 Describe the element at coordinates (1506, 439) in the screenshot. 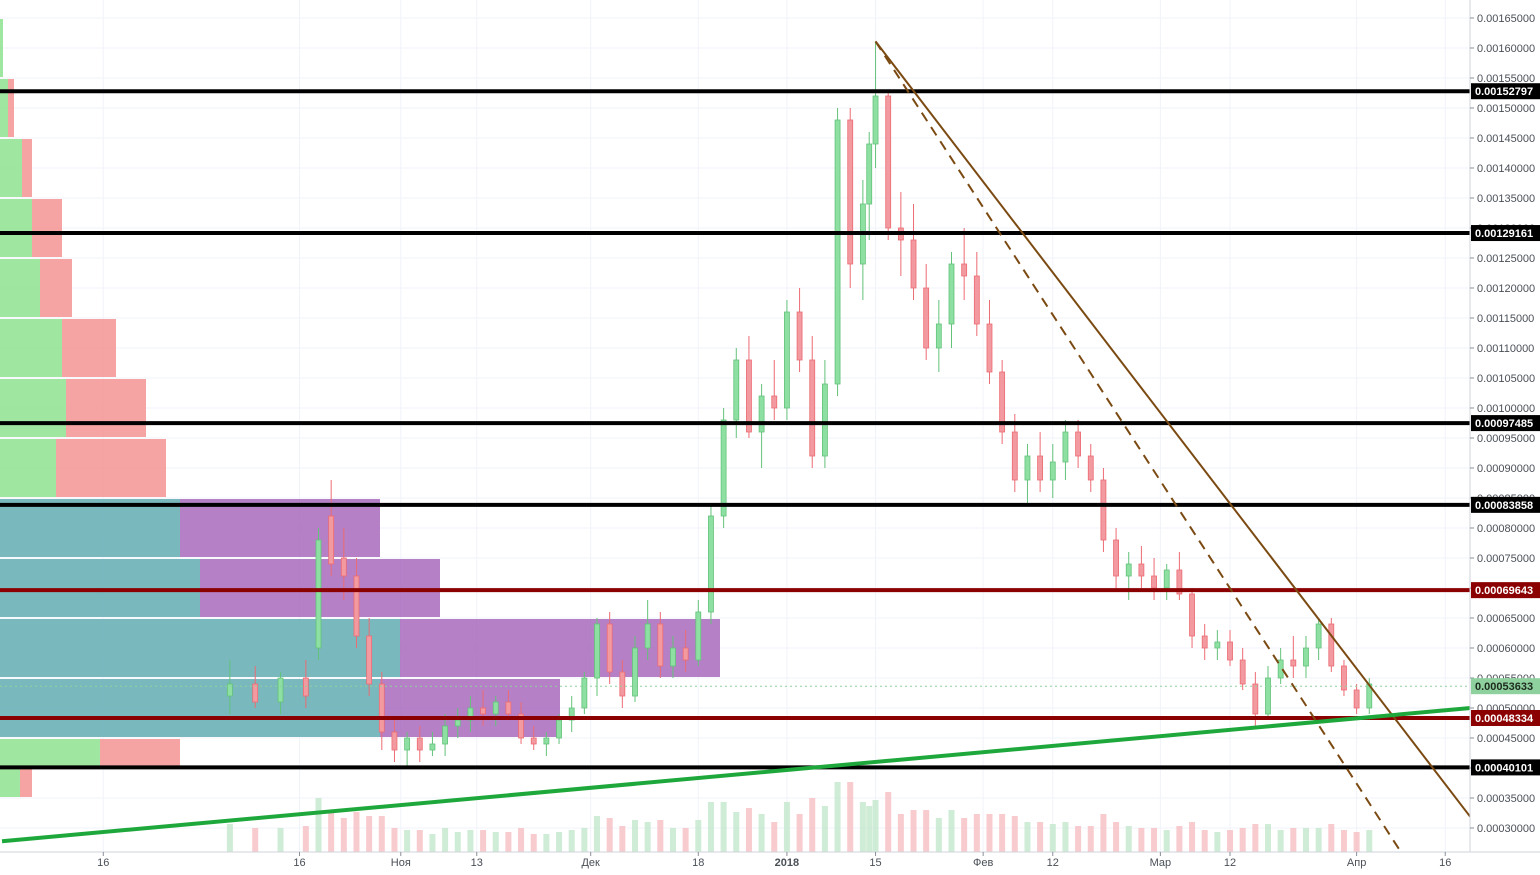

I see `price-tick-label: 0.00095000` at that location.